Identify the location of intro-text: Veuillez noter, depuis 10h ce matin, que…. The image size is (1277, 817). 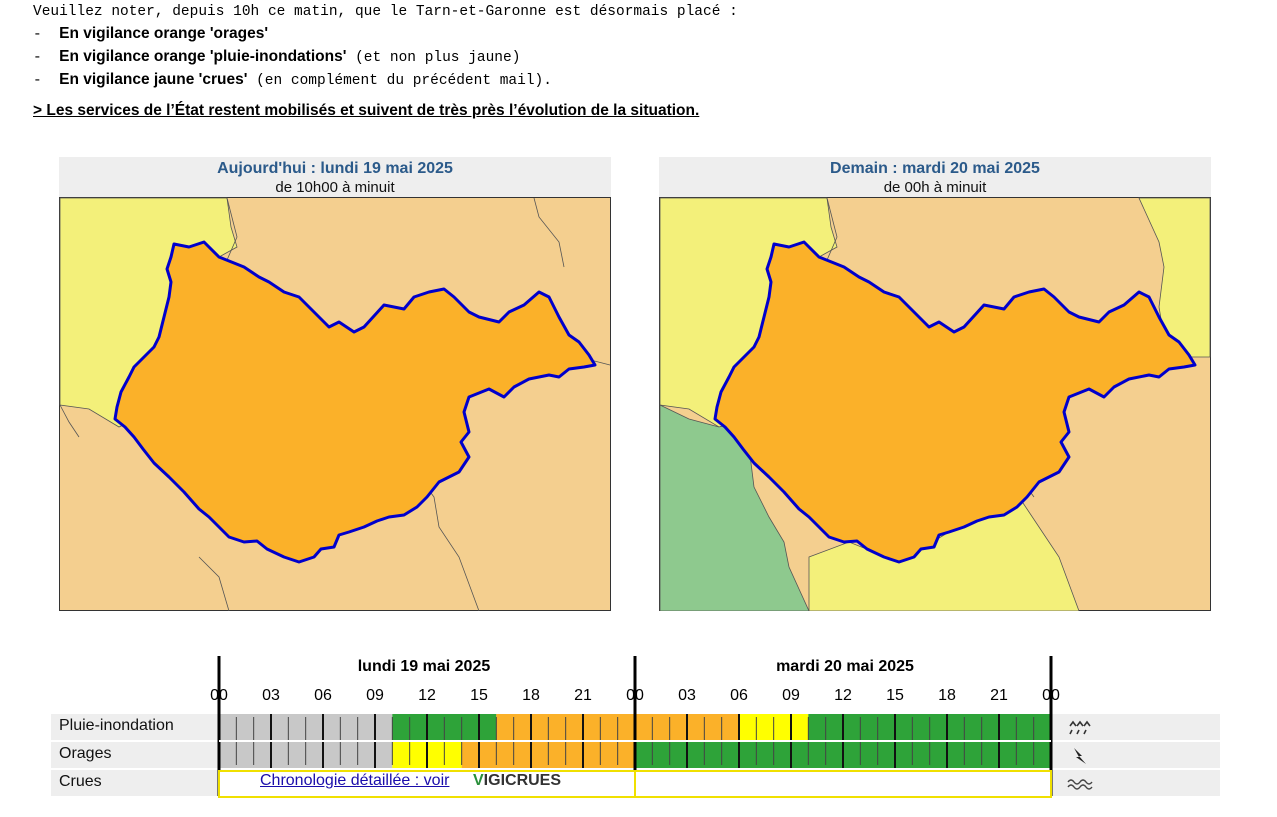
(385, 47).